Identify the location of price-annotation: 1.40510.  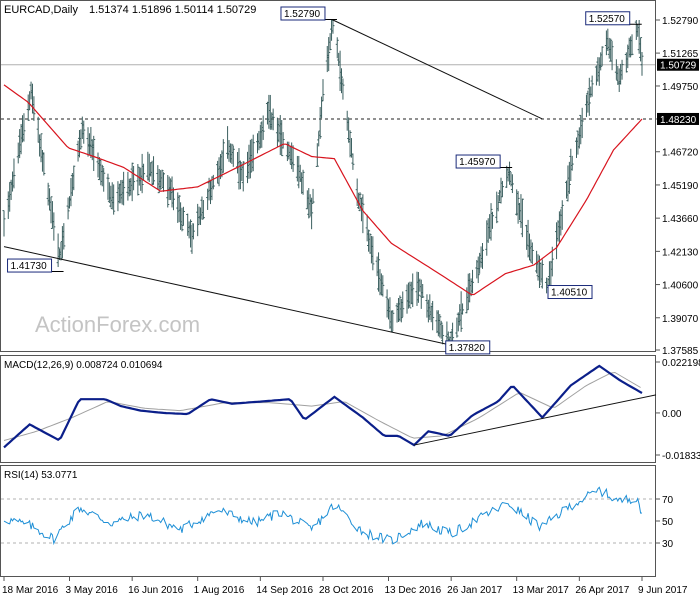
(570, 292).